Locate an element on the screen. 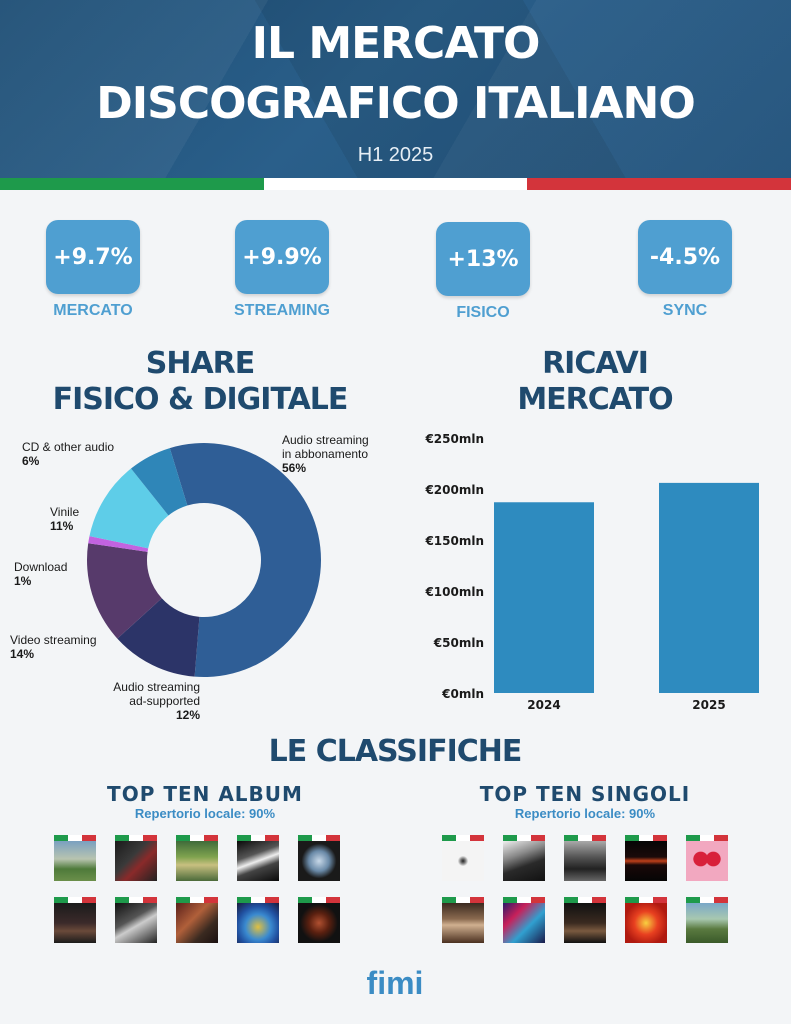  share-title-line1: SHARE is located at coordinates (200, 363).